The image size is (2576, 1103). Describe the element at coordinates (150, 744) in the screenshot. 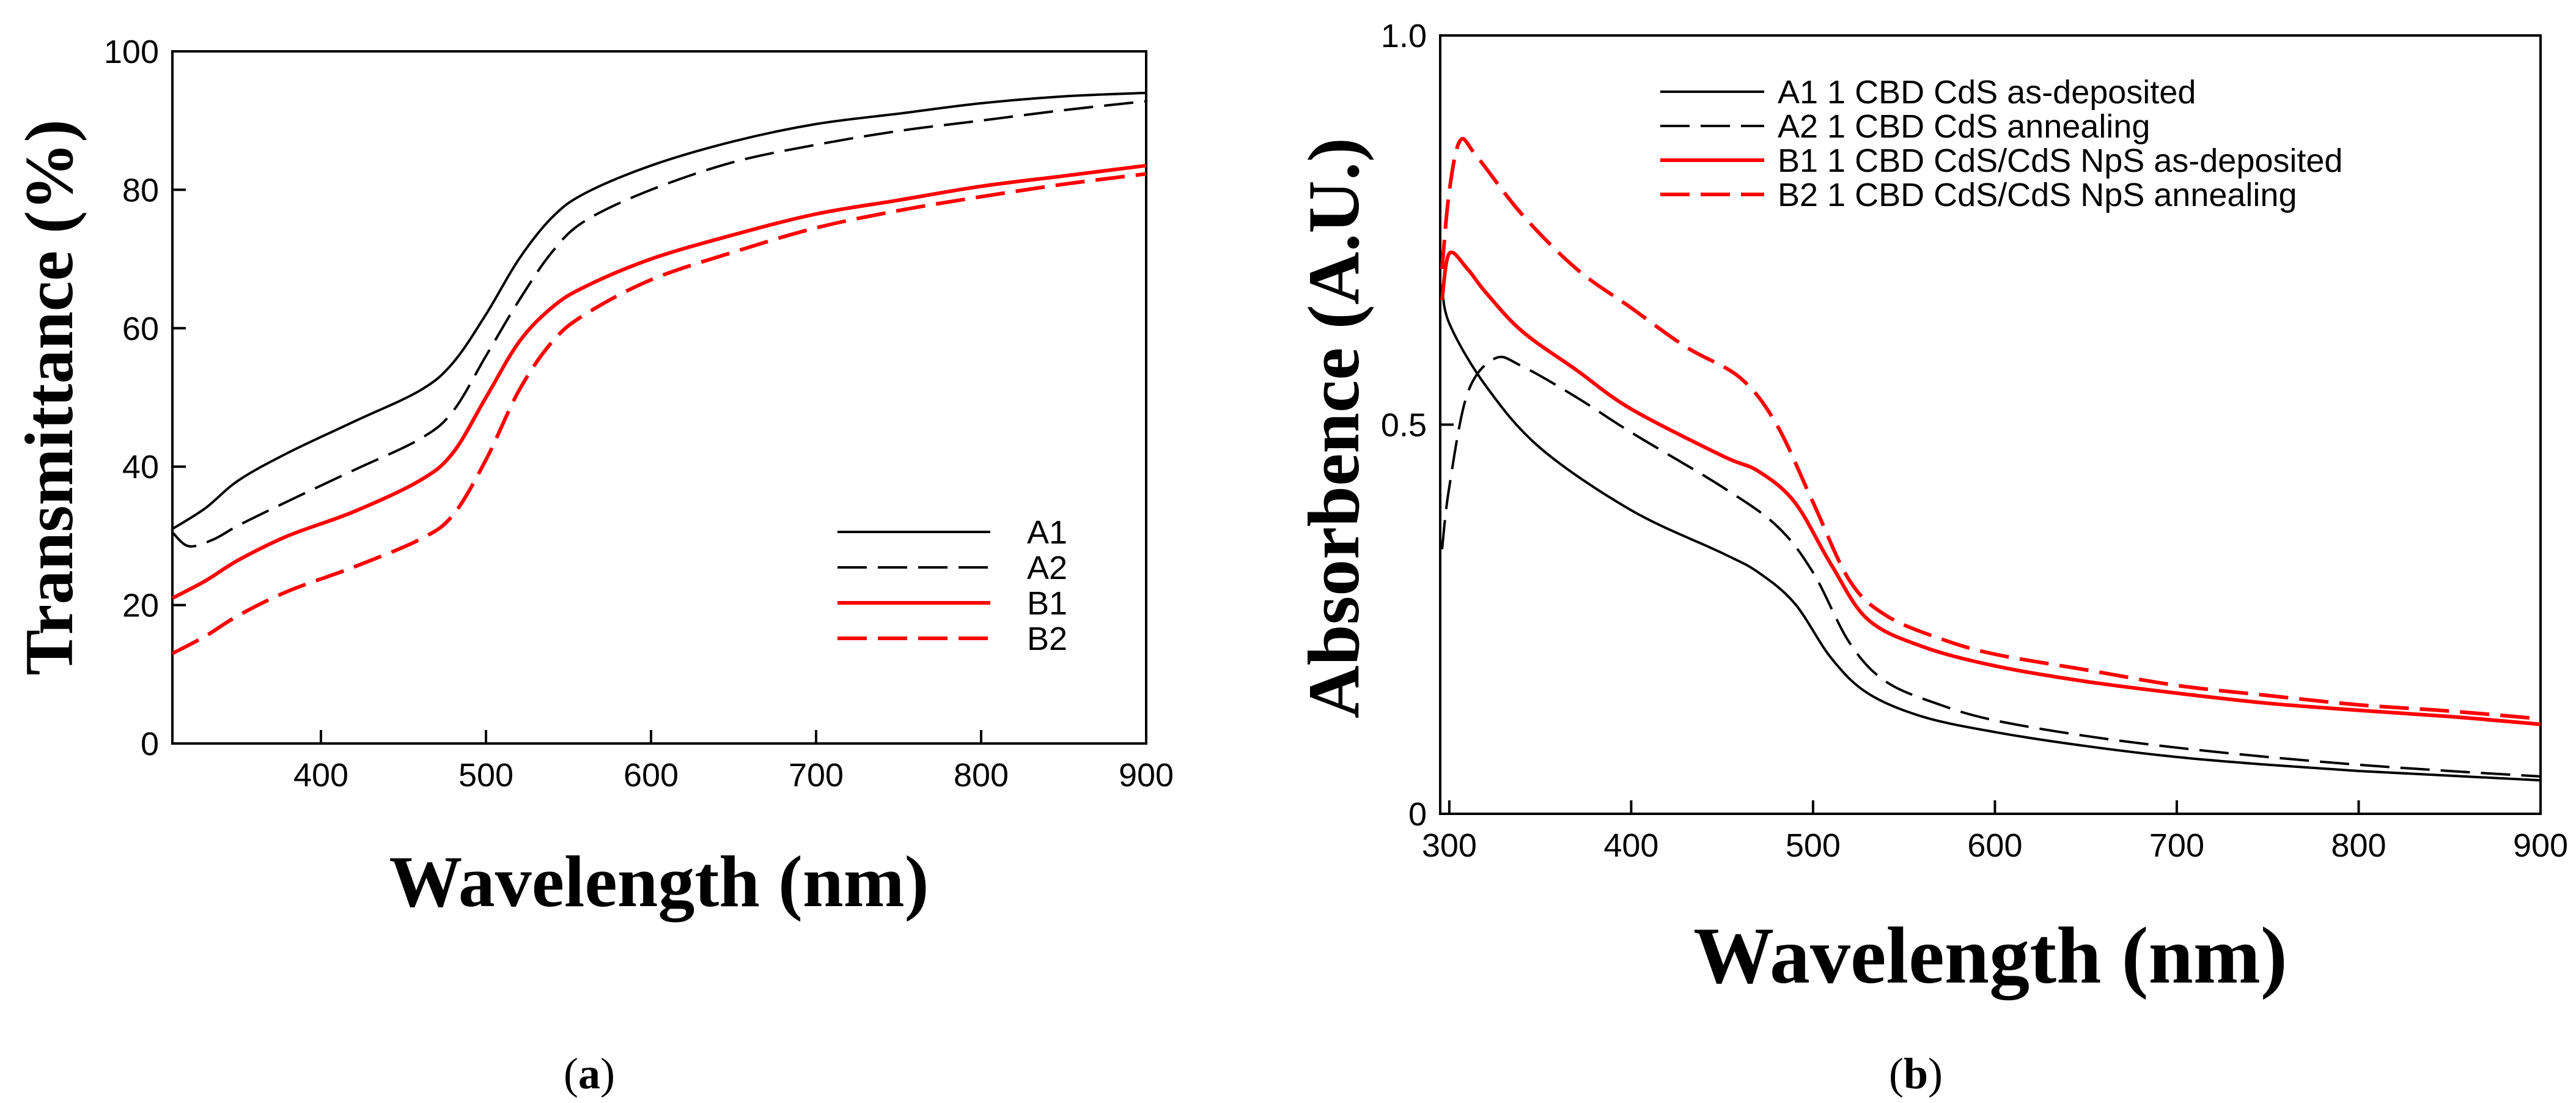

I see `panel-a-y-tick-label: 0` at that location.